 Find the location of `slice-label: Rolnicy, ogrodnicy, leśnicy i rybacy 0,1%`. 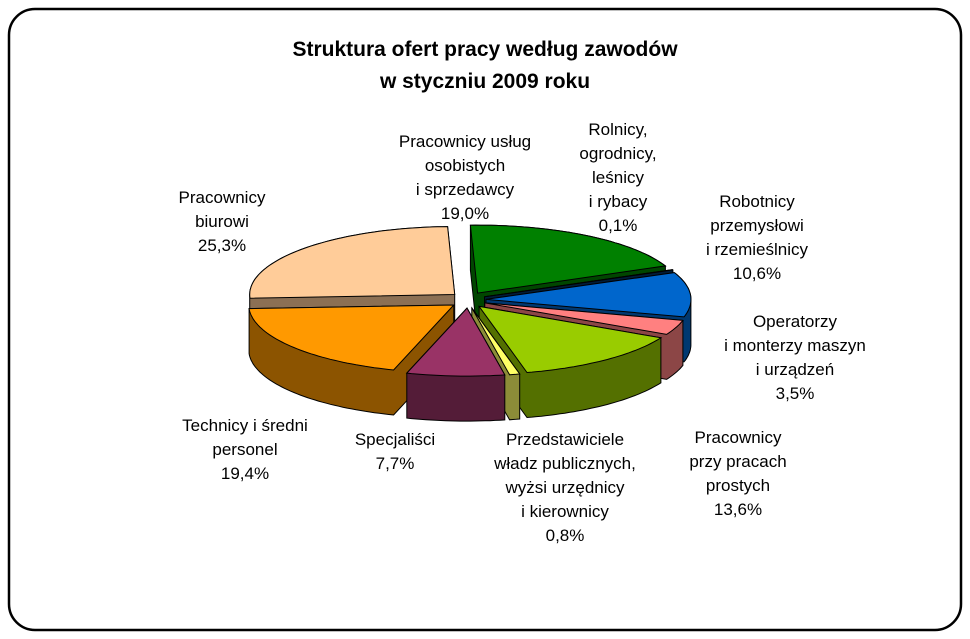

slice-label: Rolnicy, ogrodnicy, leśnicy i rybacy 0,1% is located at coordinates (618, 178).